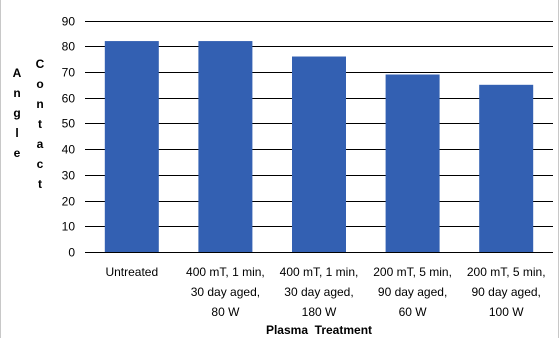  I want to click on x-category-label-3-line-1: 400 mT, 1 min,, so click(319, 272).